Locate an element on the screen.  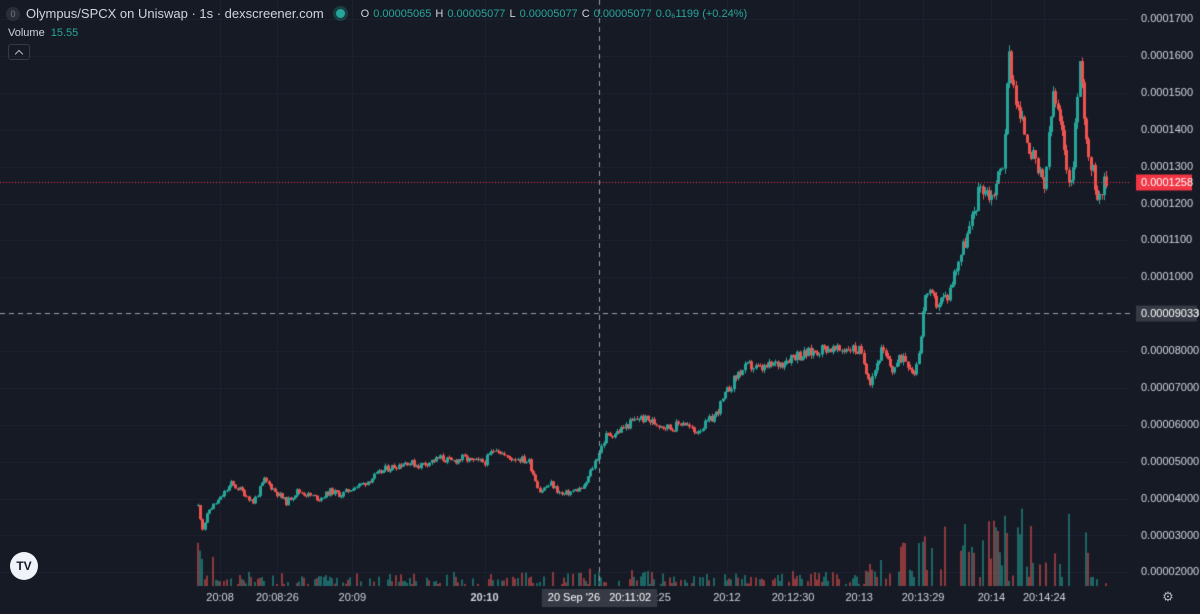
status-dot-icon is located at coordinates (340, 13).